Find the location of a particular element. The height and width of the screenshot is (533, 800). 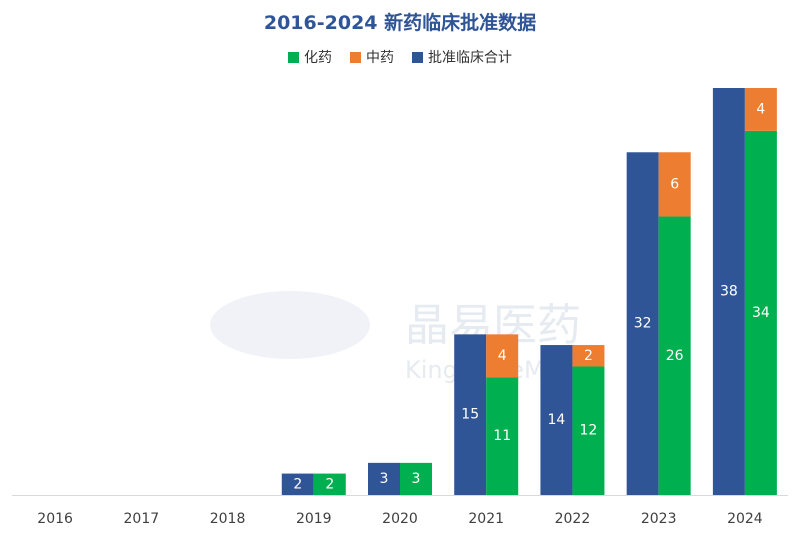

data-label-chemical-2020: 3 is located at coordinates (416, 479).